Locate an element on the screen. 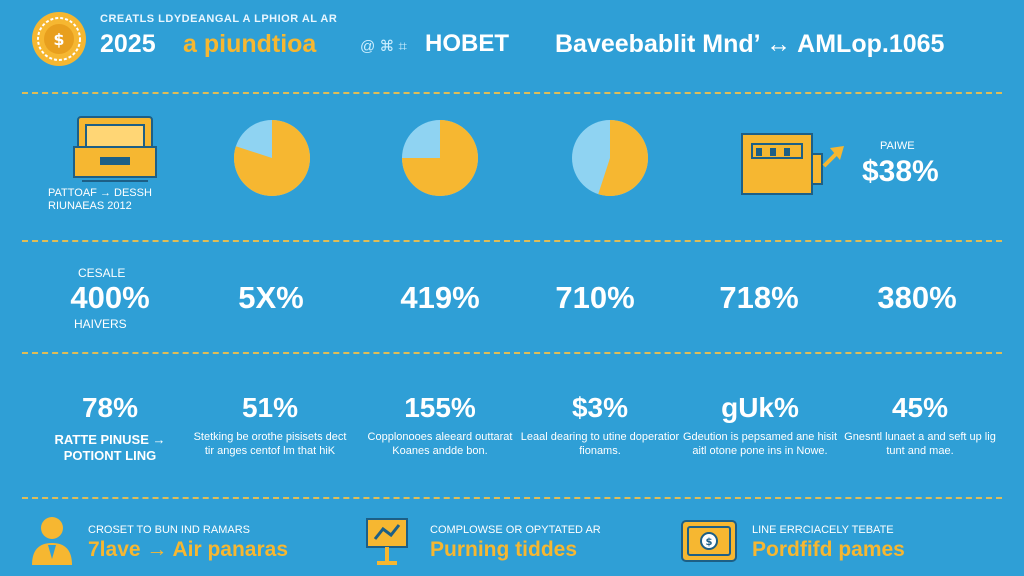 The height and width of the screenshot is (576, 1024). header-subtitle: CREATLS LDYDEANGAL A LPHIOR AL AR is located at coordinates (219, 19).